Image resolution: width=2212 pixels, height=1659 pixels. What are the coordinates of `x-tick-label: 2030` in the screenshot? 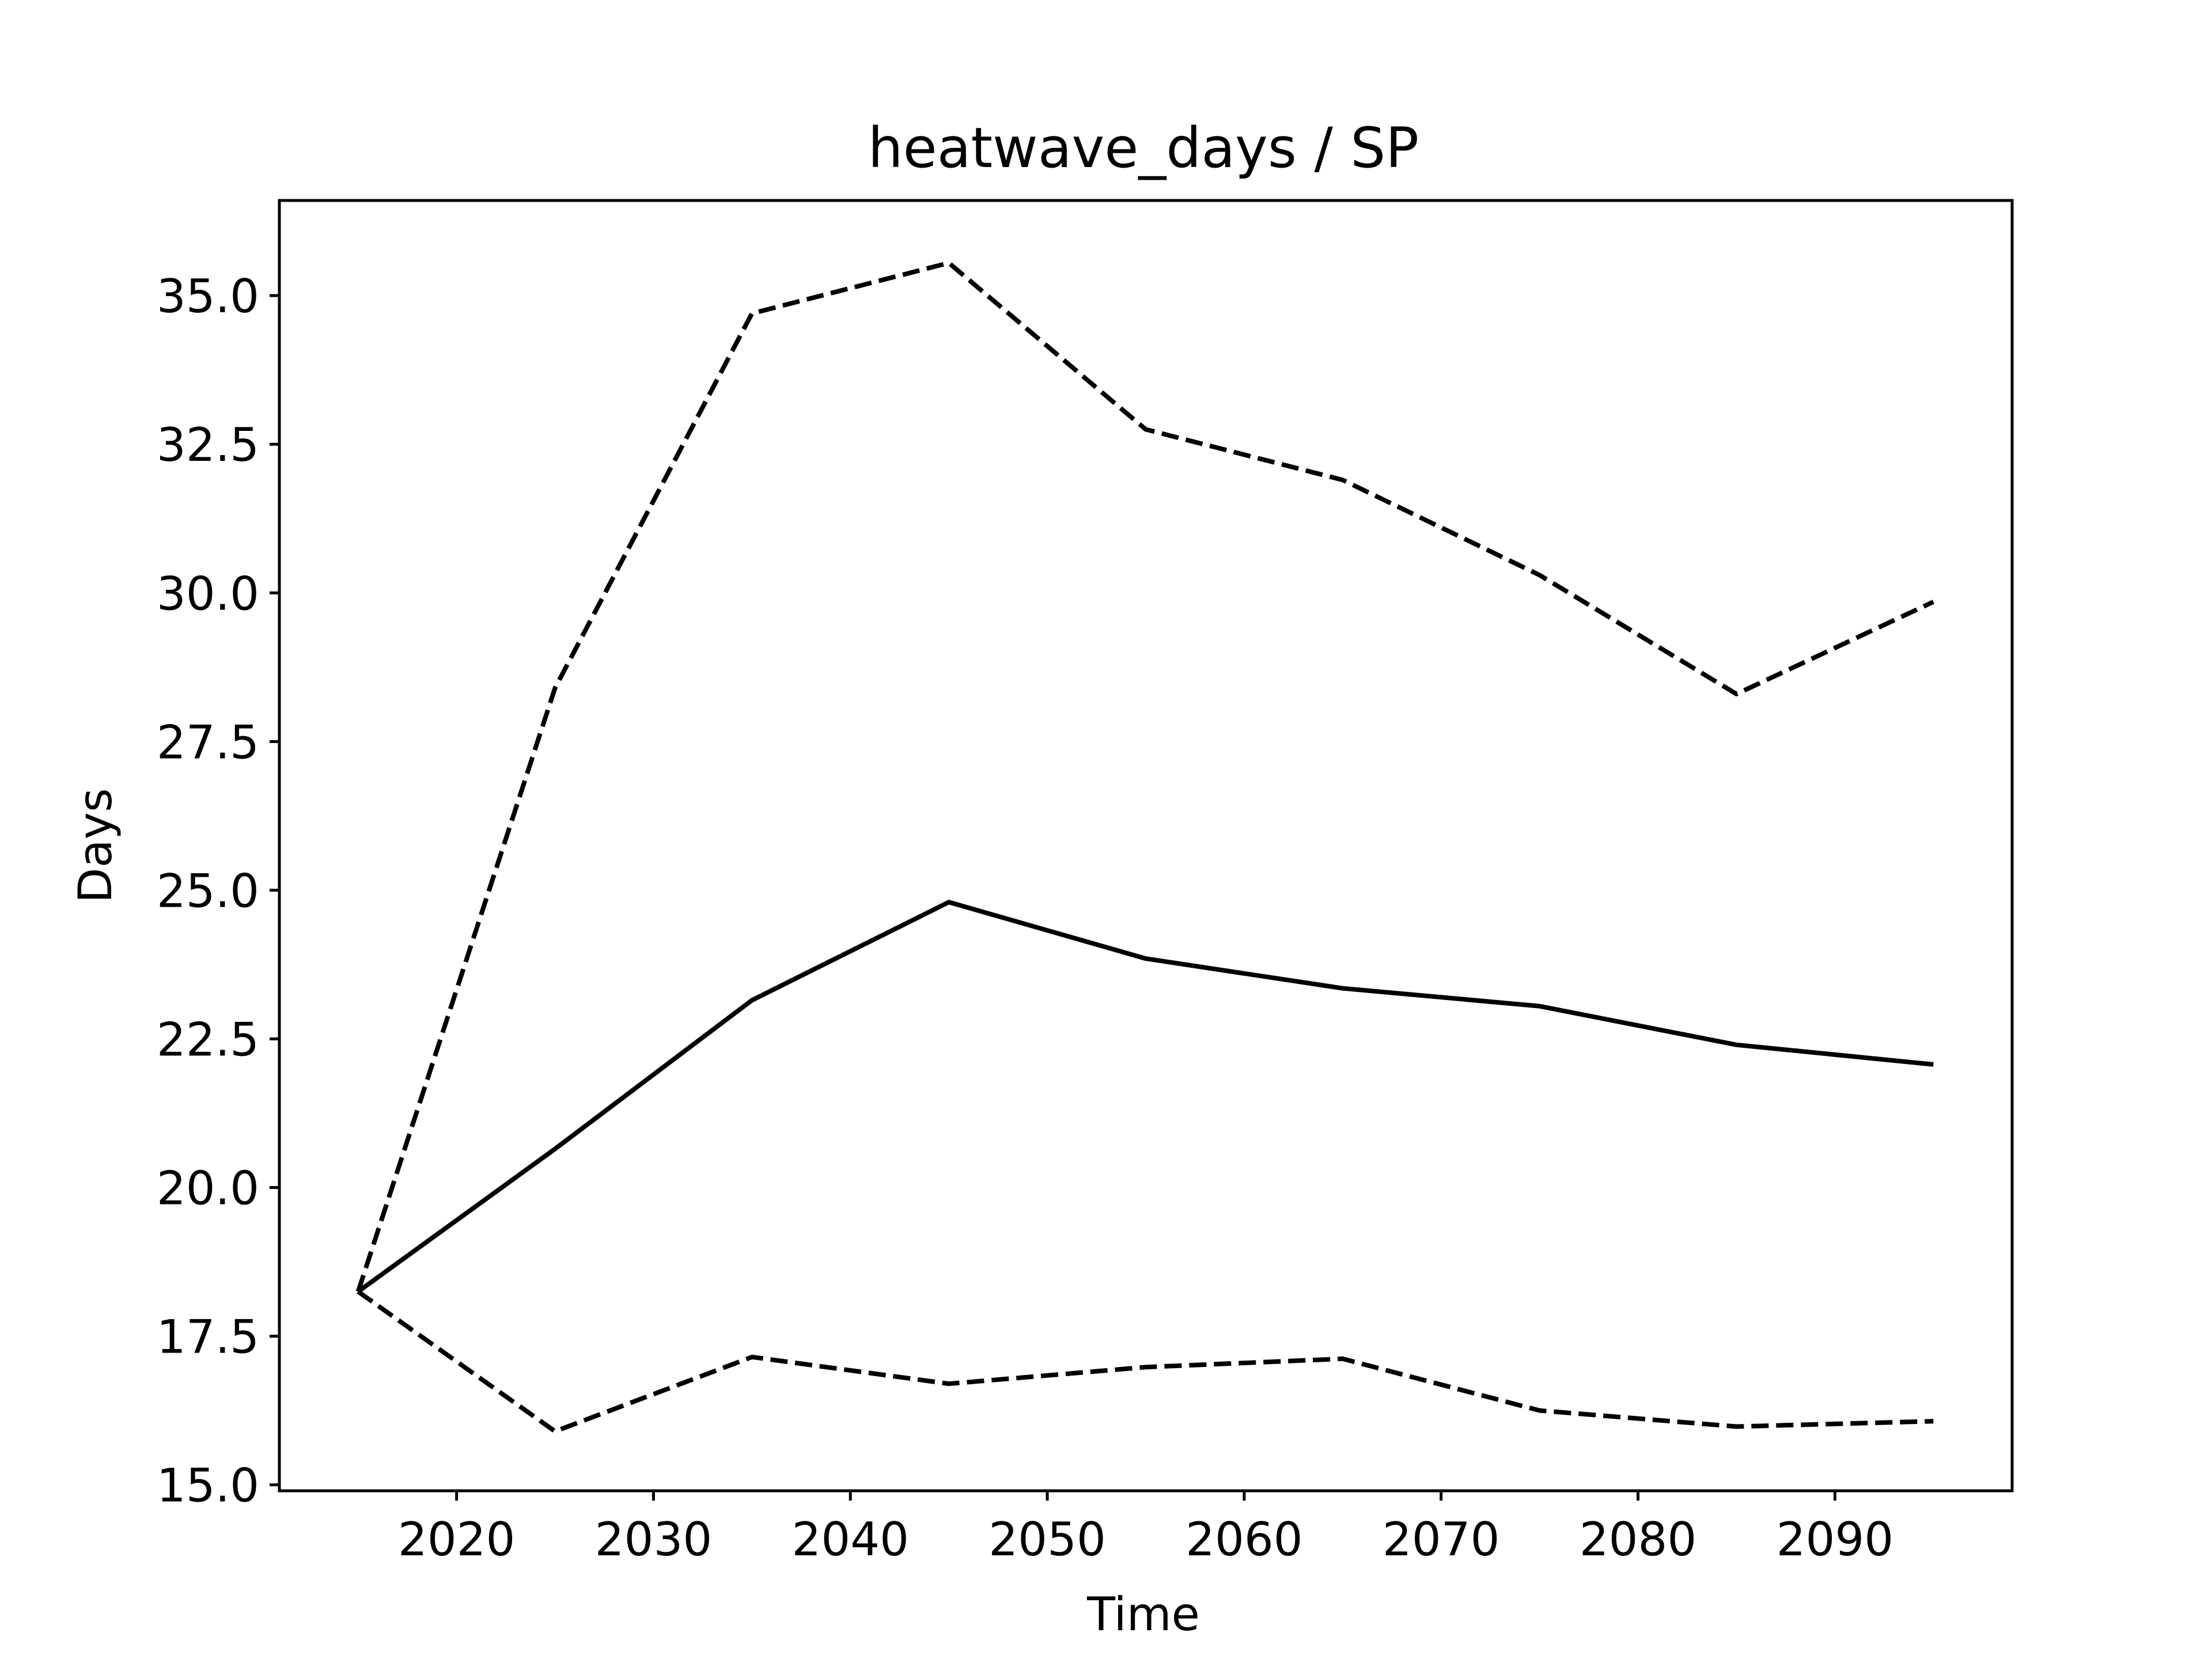 It's located at (654, 1539).